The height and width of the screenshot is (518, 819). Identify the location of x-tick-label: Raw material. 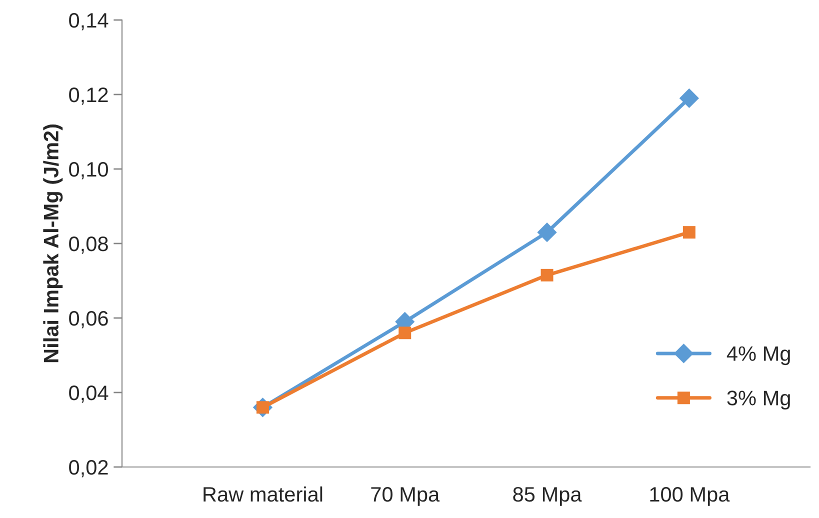
(263, 494).